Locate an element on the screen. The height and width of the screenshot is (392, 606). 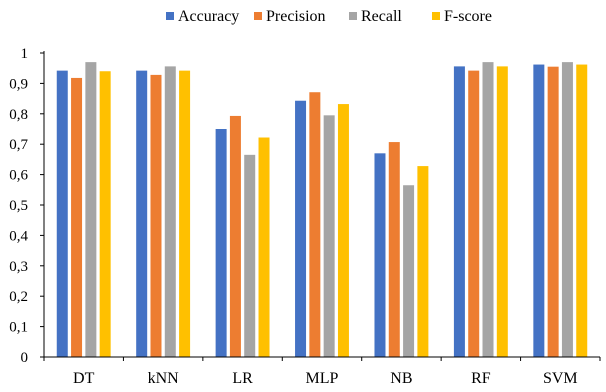
bar-lr-recall is located at coordinates (250, 255).